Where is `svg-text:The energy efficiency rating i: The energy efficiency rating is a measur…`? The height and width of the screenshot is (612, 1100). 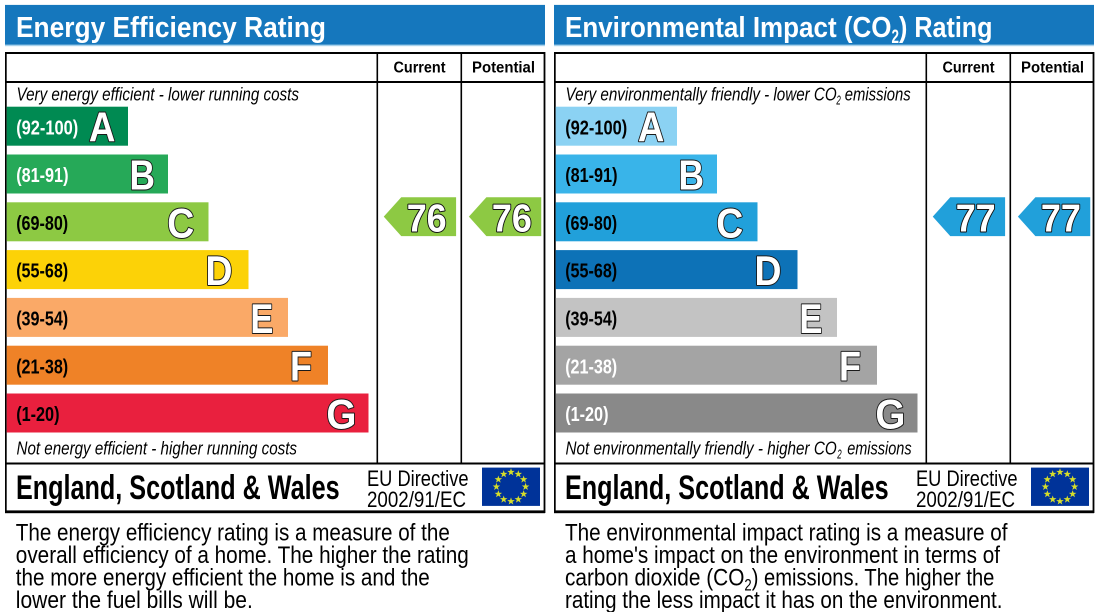
svg-text:The energy efficiency rating i: The energy efficiency rating is a measur… is located at coordinates (233, 534).